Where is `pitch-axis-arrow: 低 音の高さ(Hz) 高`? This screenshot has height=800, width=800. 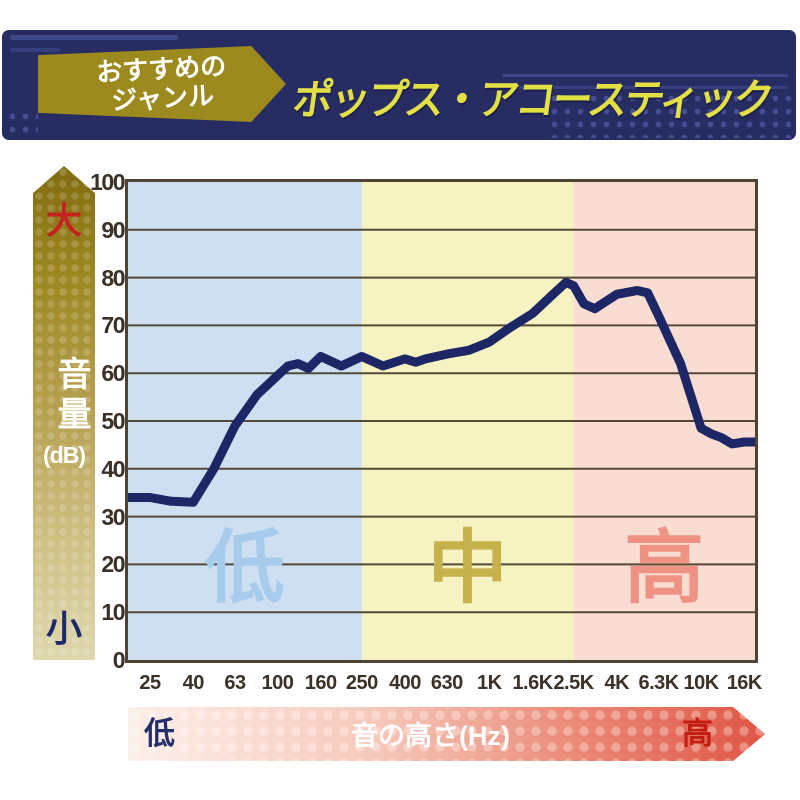 pitch-axis-arrow: 低 音の高さ(Hz) 高 is located at coordinates (446, 734).